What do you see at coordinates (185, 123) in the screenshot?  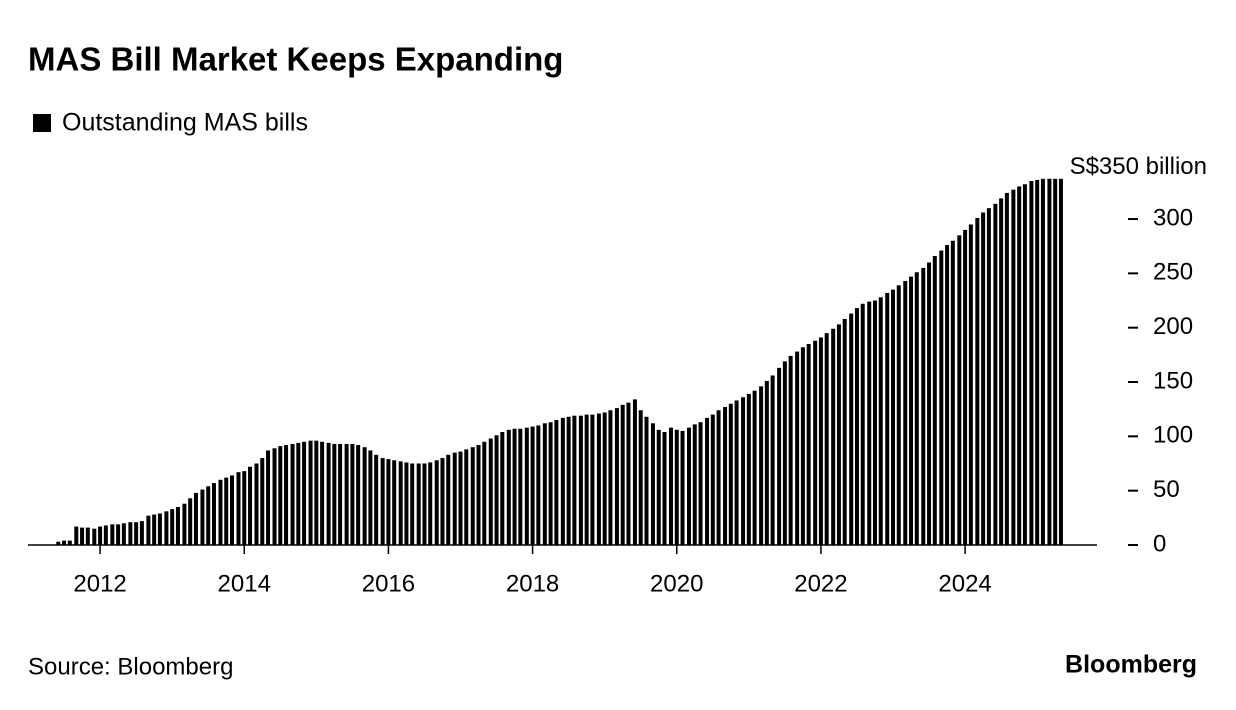 I see `legend-label: Outstanding MAS bills` at bounding box center [185, 123].